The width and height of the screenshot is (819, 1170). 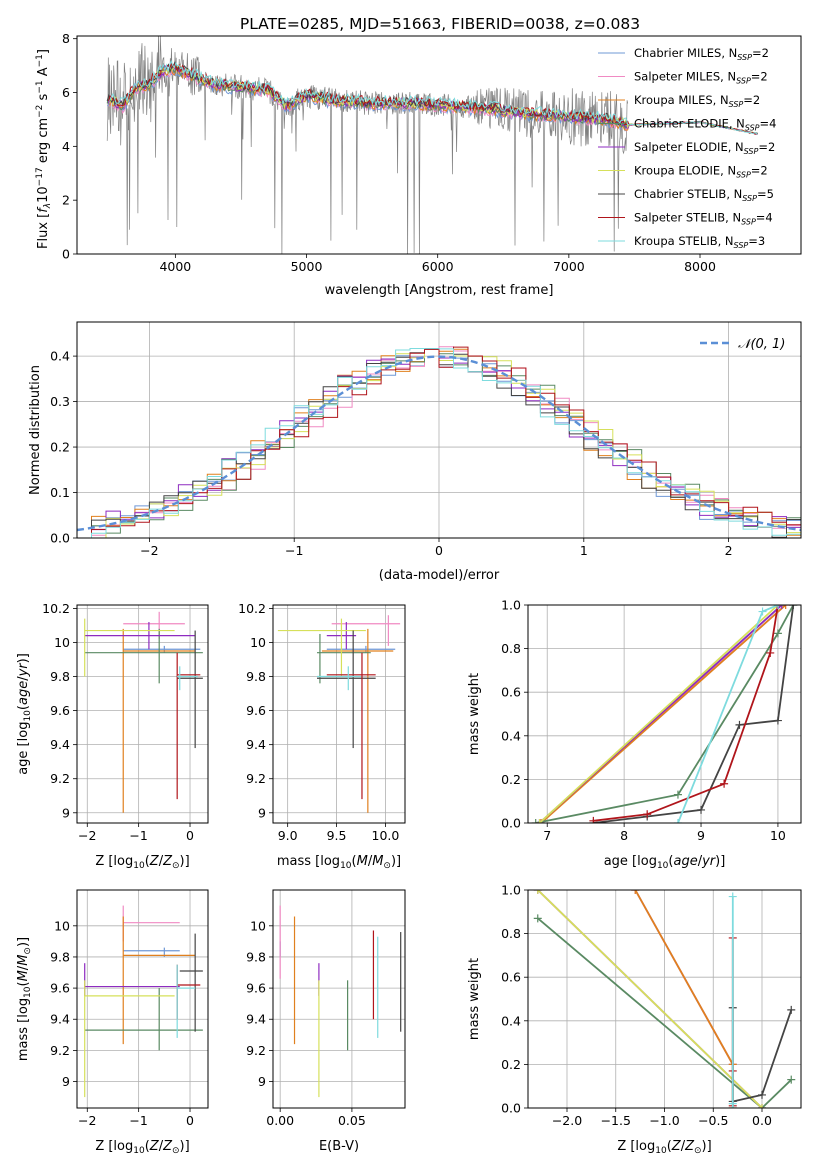 I want to click on y-axis-label: Normed distribution, so click(x=35, y=430).